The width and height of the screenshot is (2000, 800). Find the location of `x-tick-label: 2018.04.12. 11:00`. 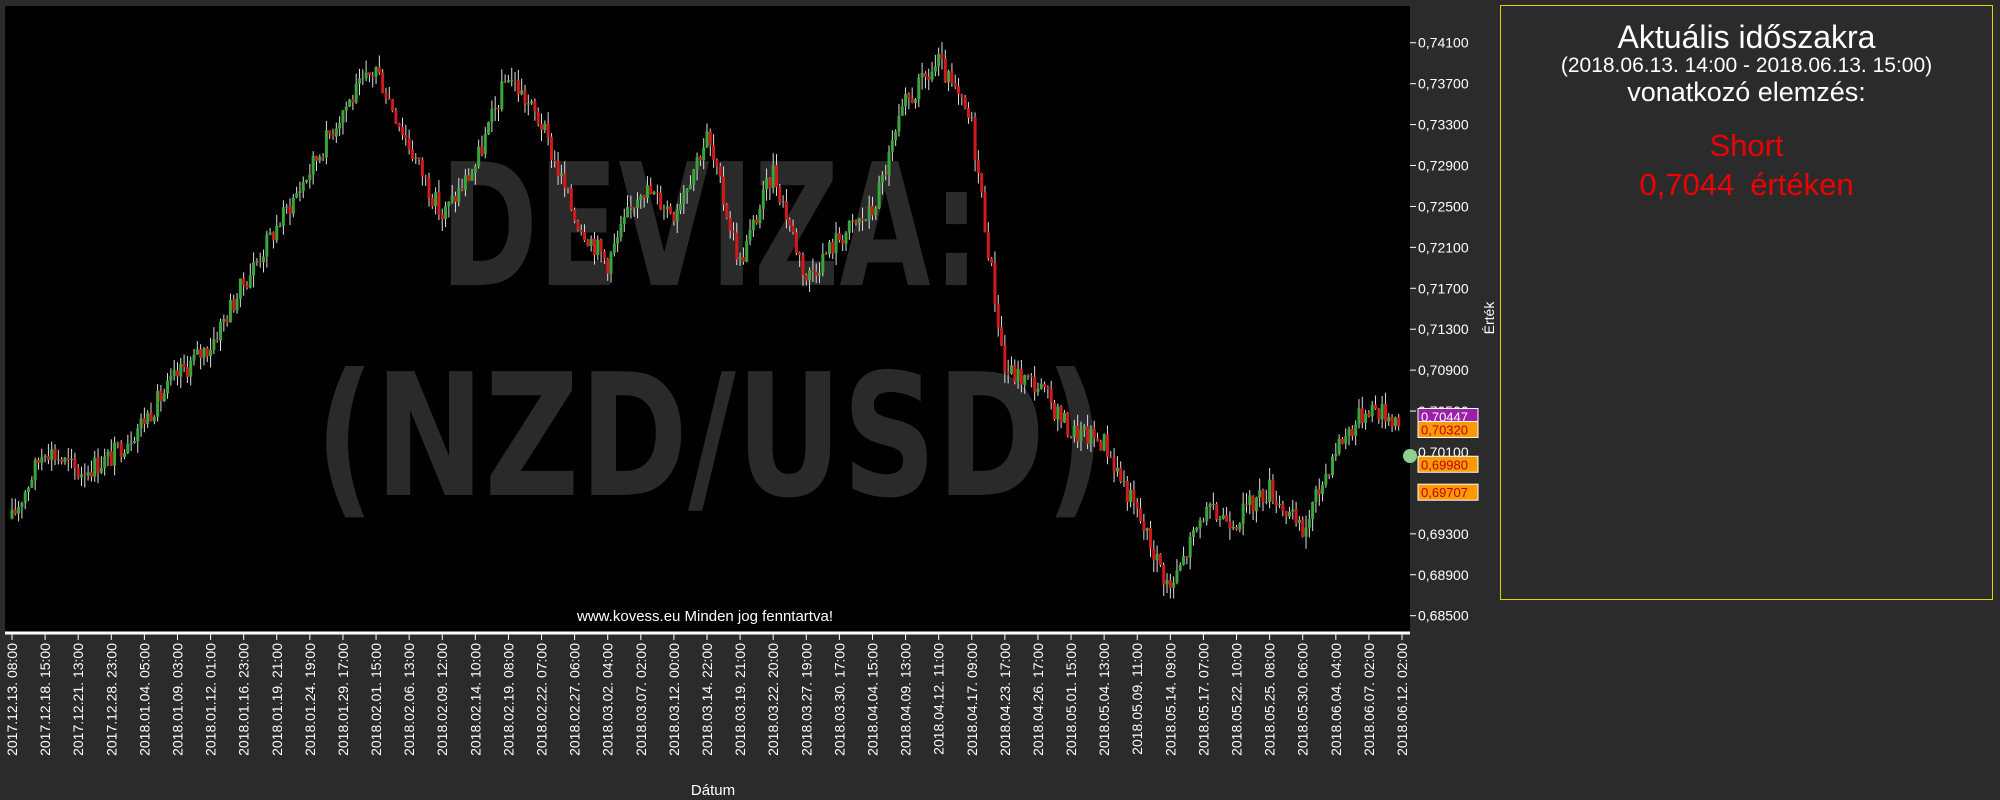

x-tick-label: 2018.04.12. 11:00 is located at coordinates (939, 699).